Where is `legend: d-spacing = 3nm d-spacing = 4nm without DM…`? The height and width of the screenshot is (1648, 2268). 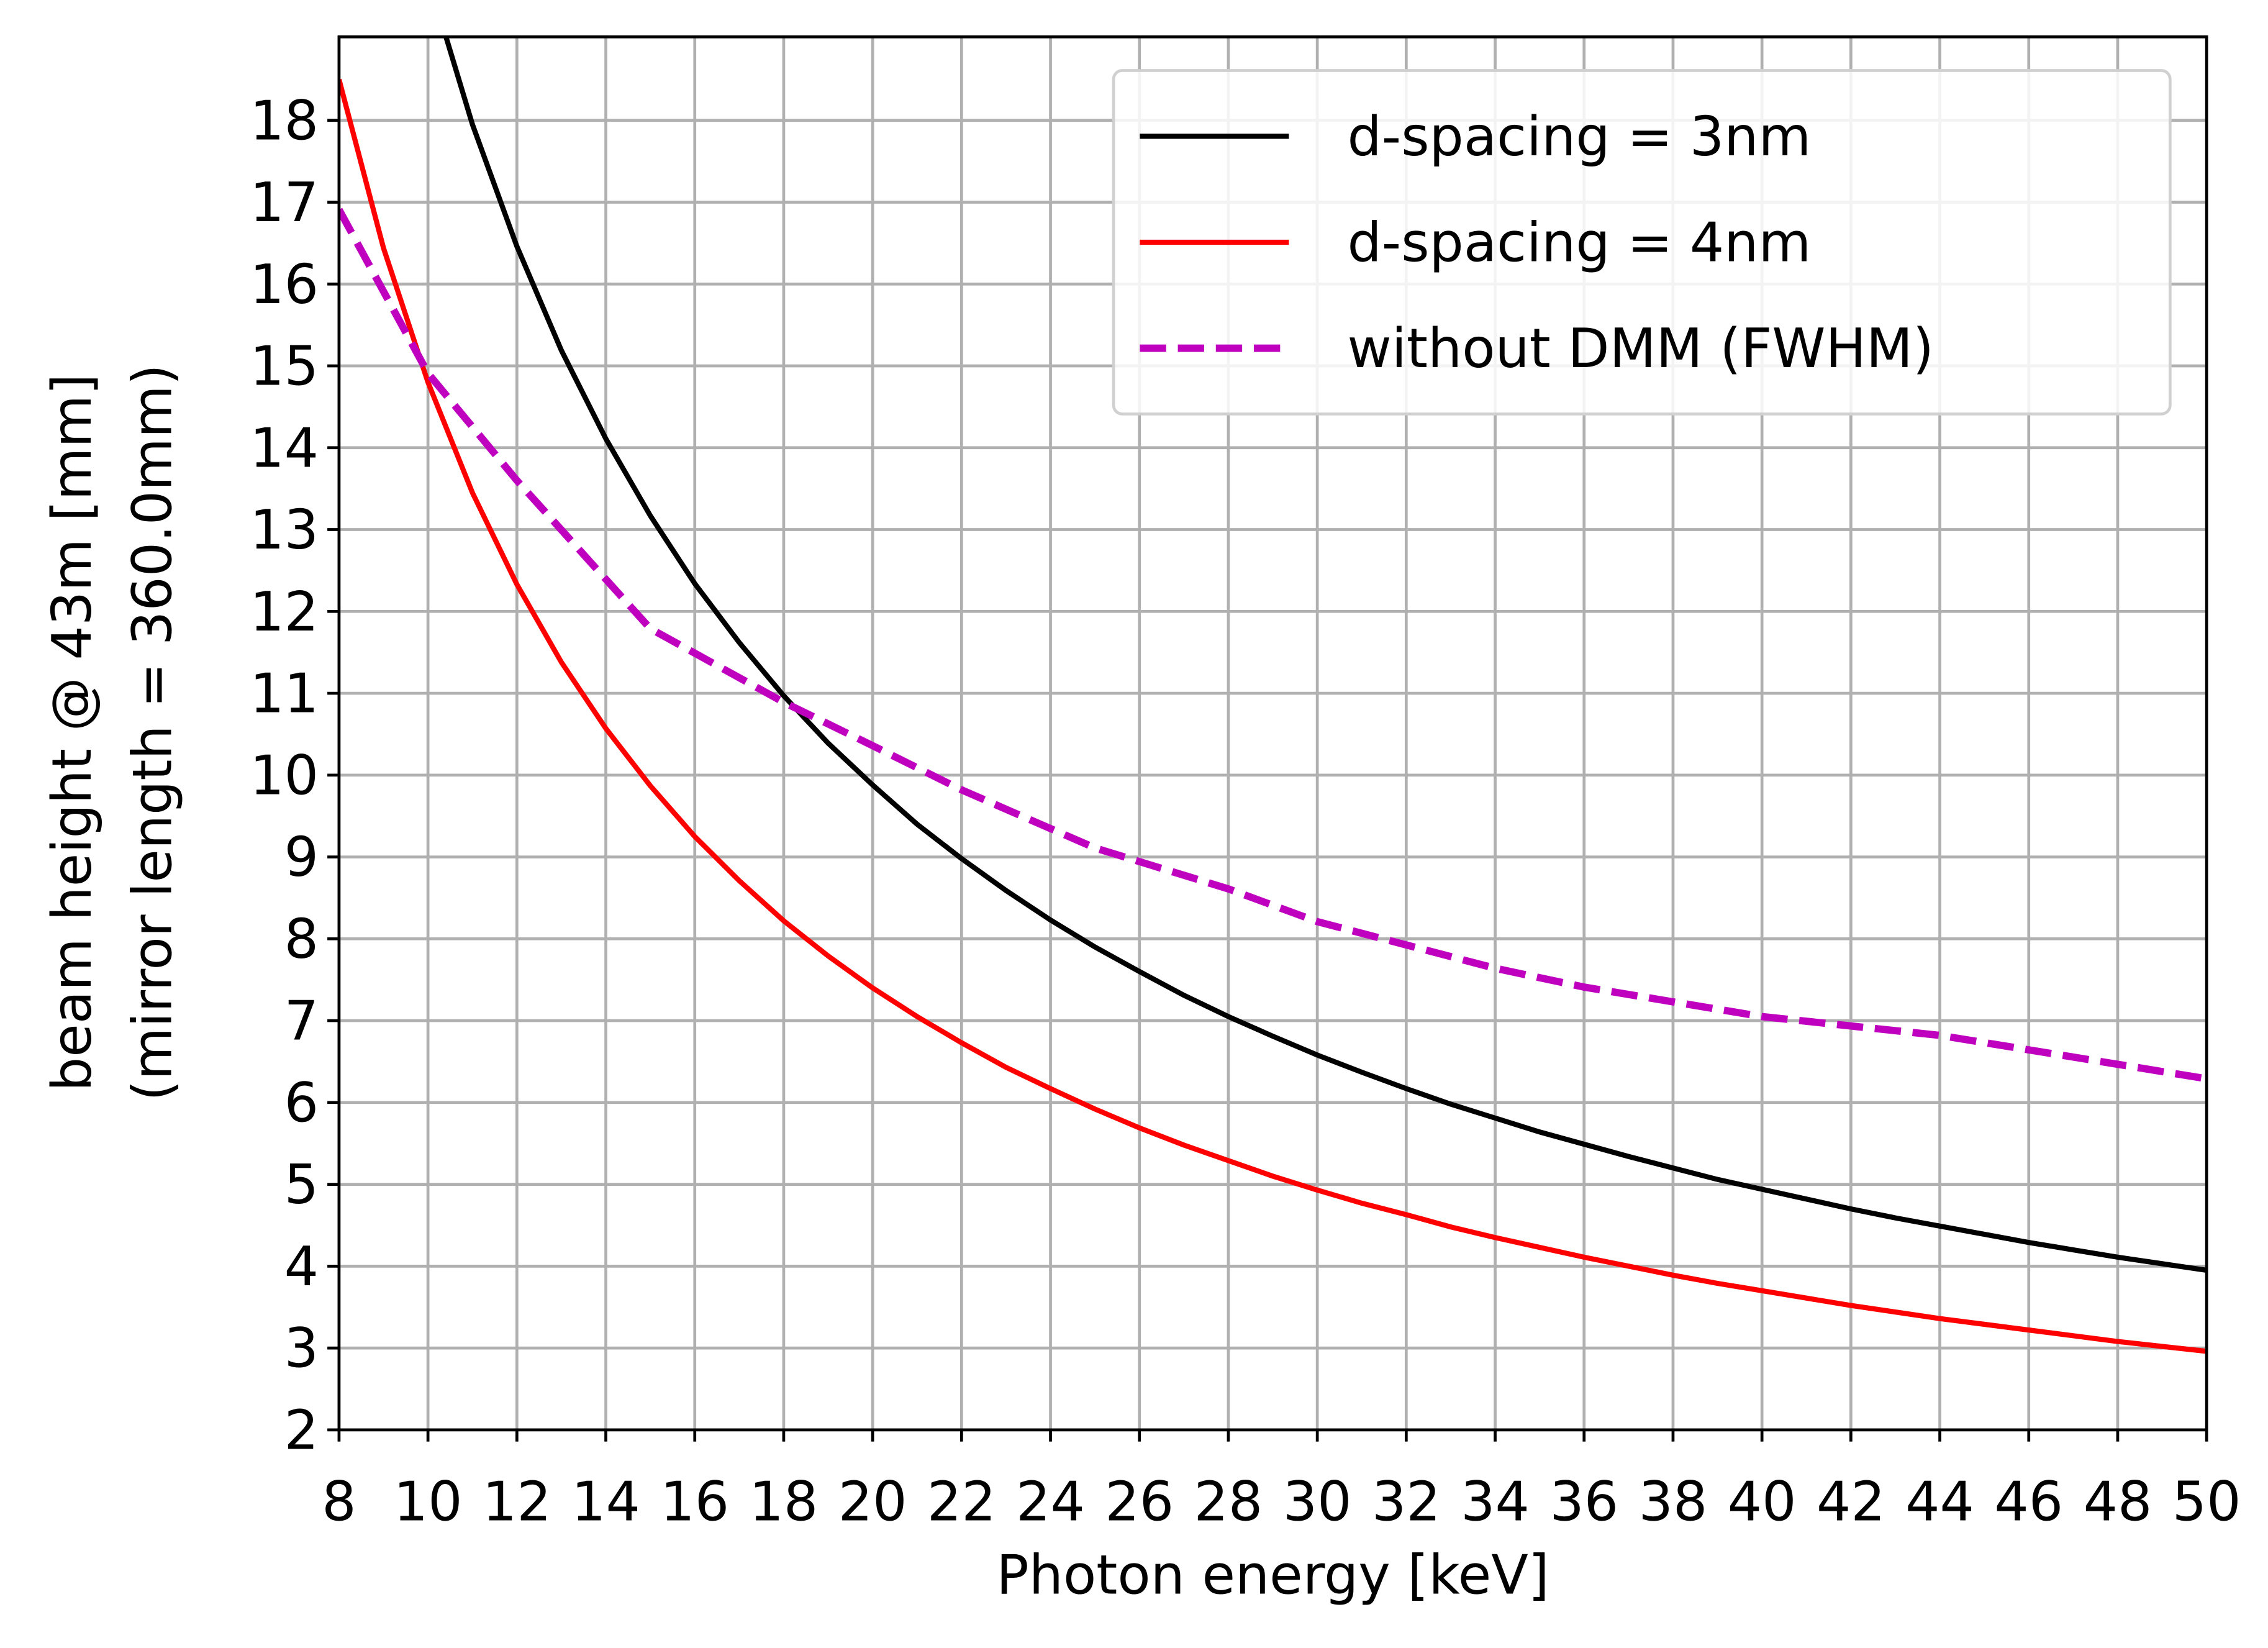 legend: d-spacing = 3nm d-spacing = 4nm without DM… is located at coordinates (1642, 242).